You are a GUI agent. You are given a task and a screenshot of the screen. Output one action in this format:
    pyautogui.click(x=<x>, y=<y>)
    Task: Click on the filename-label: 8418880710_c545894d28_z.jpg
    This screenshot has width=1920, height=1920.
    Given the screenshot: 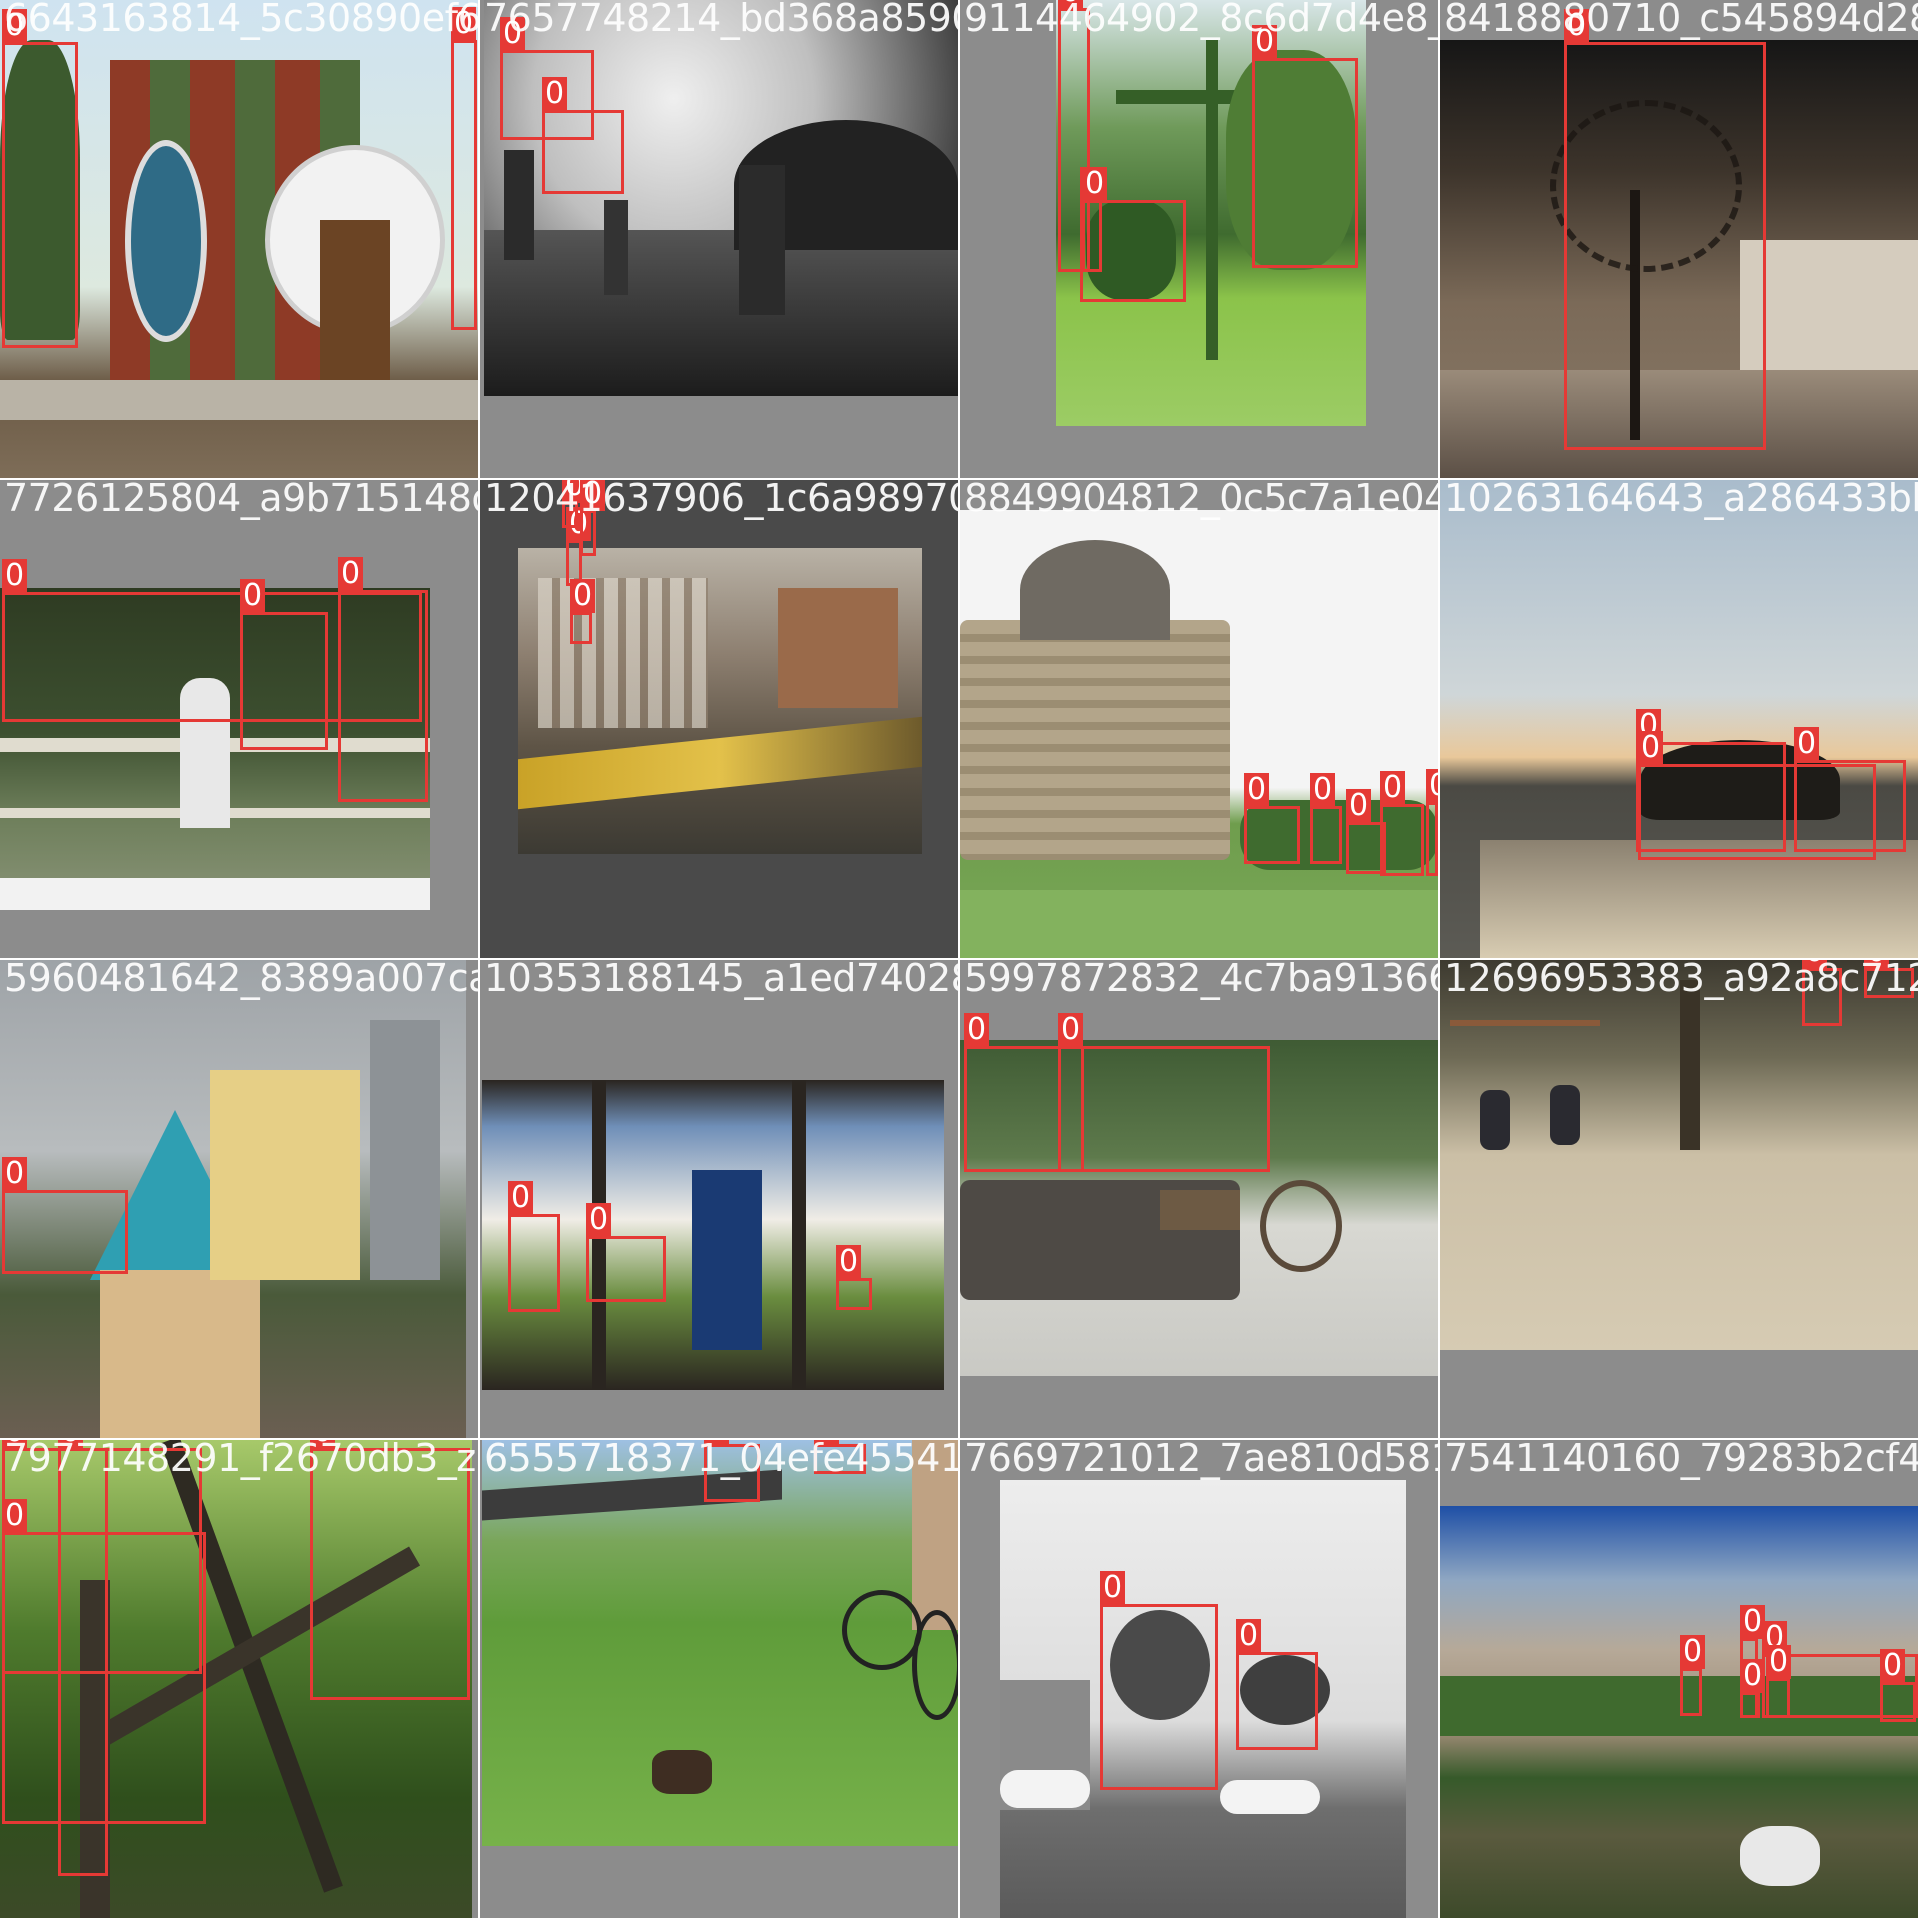 What is the action you would take?
    pyautogui.click(x=1681, y=20)
    